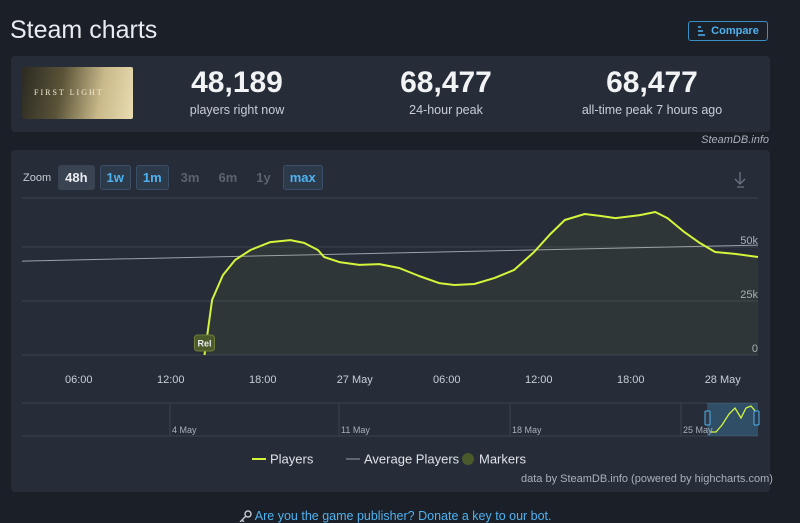  I want to click on y-tick-label: 50k, so click(749, 241).